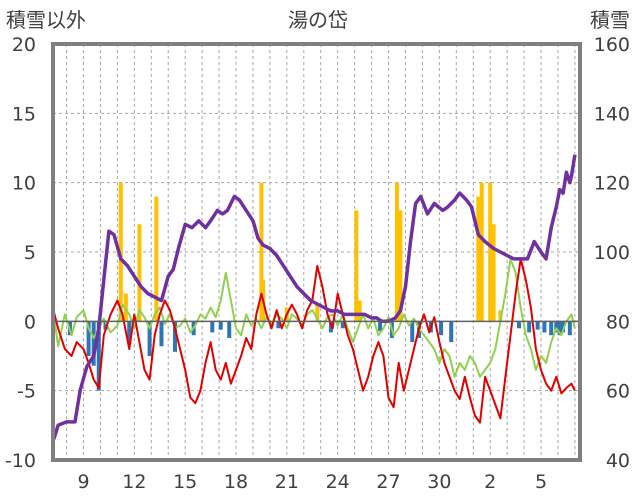  I want to click on x-tick-label: 24, so click(338, 482).